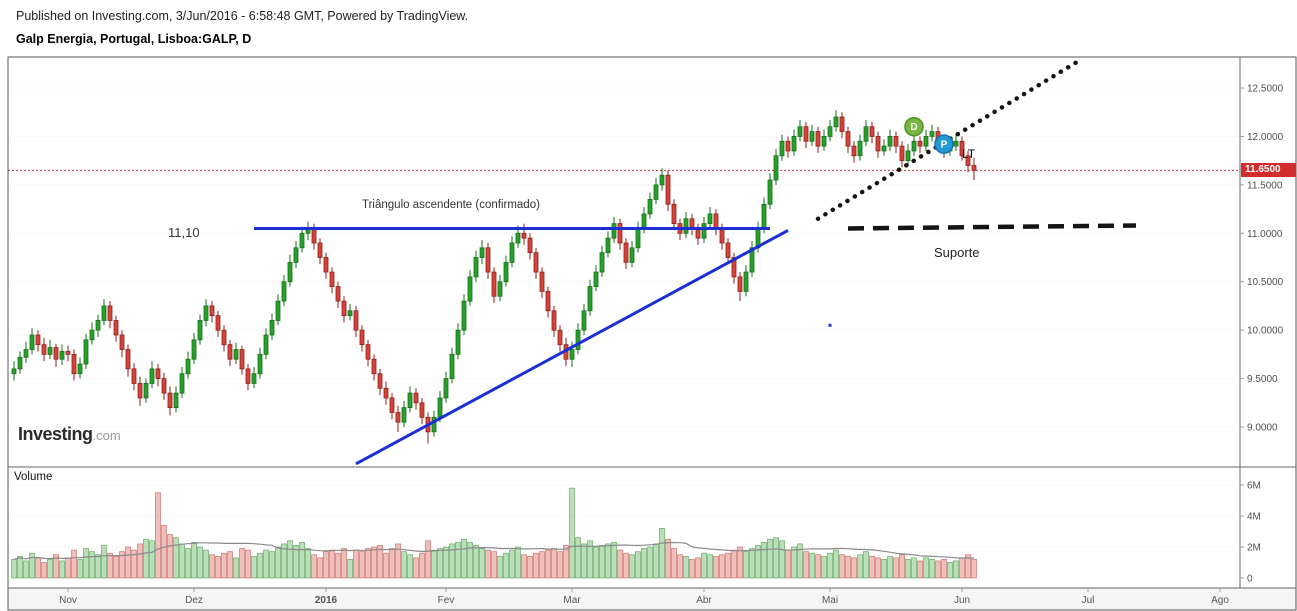  I want to click on month-label: Ago, so click(1220, 600).